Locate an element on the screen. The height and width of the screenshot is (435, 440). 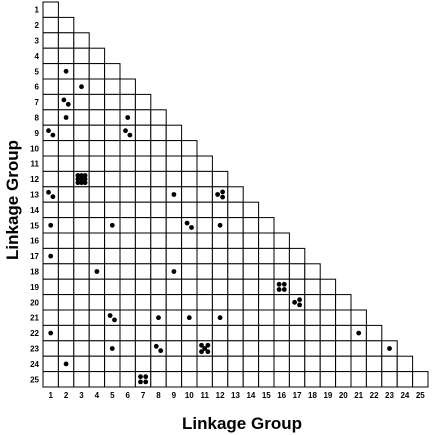
x-tick-label: 18 is located at coordinates (312, 395).